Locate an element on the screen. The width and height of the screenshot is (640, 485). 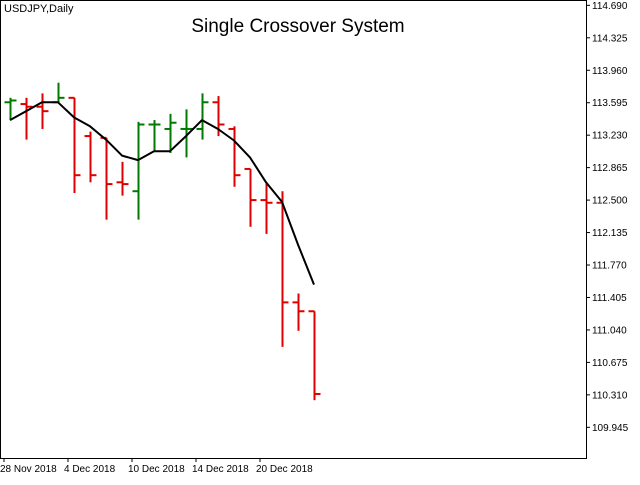
y-tick-label: 111.405 is located at coordinates (609, 298).